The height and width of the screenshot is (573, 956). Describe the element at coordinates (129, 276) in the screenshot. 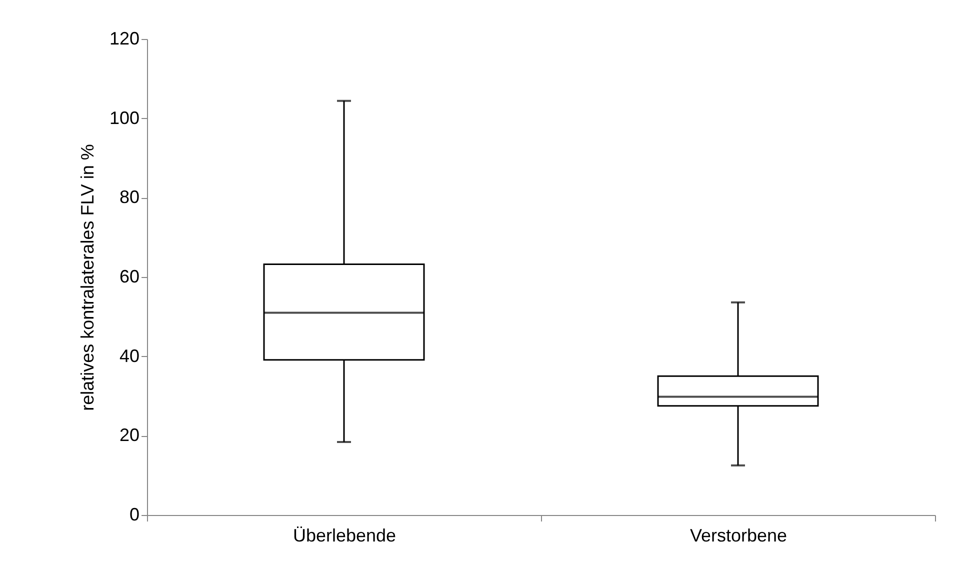

I see `y-tick-label: 60` at that location.